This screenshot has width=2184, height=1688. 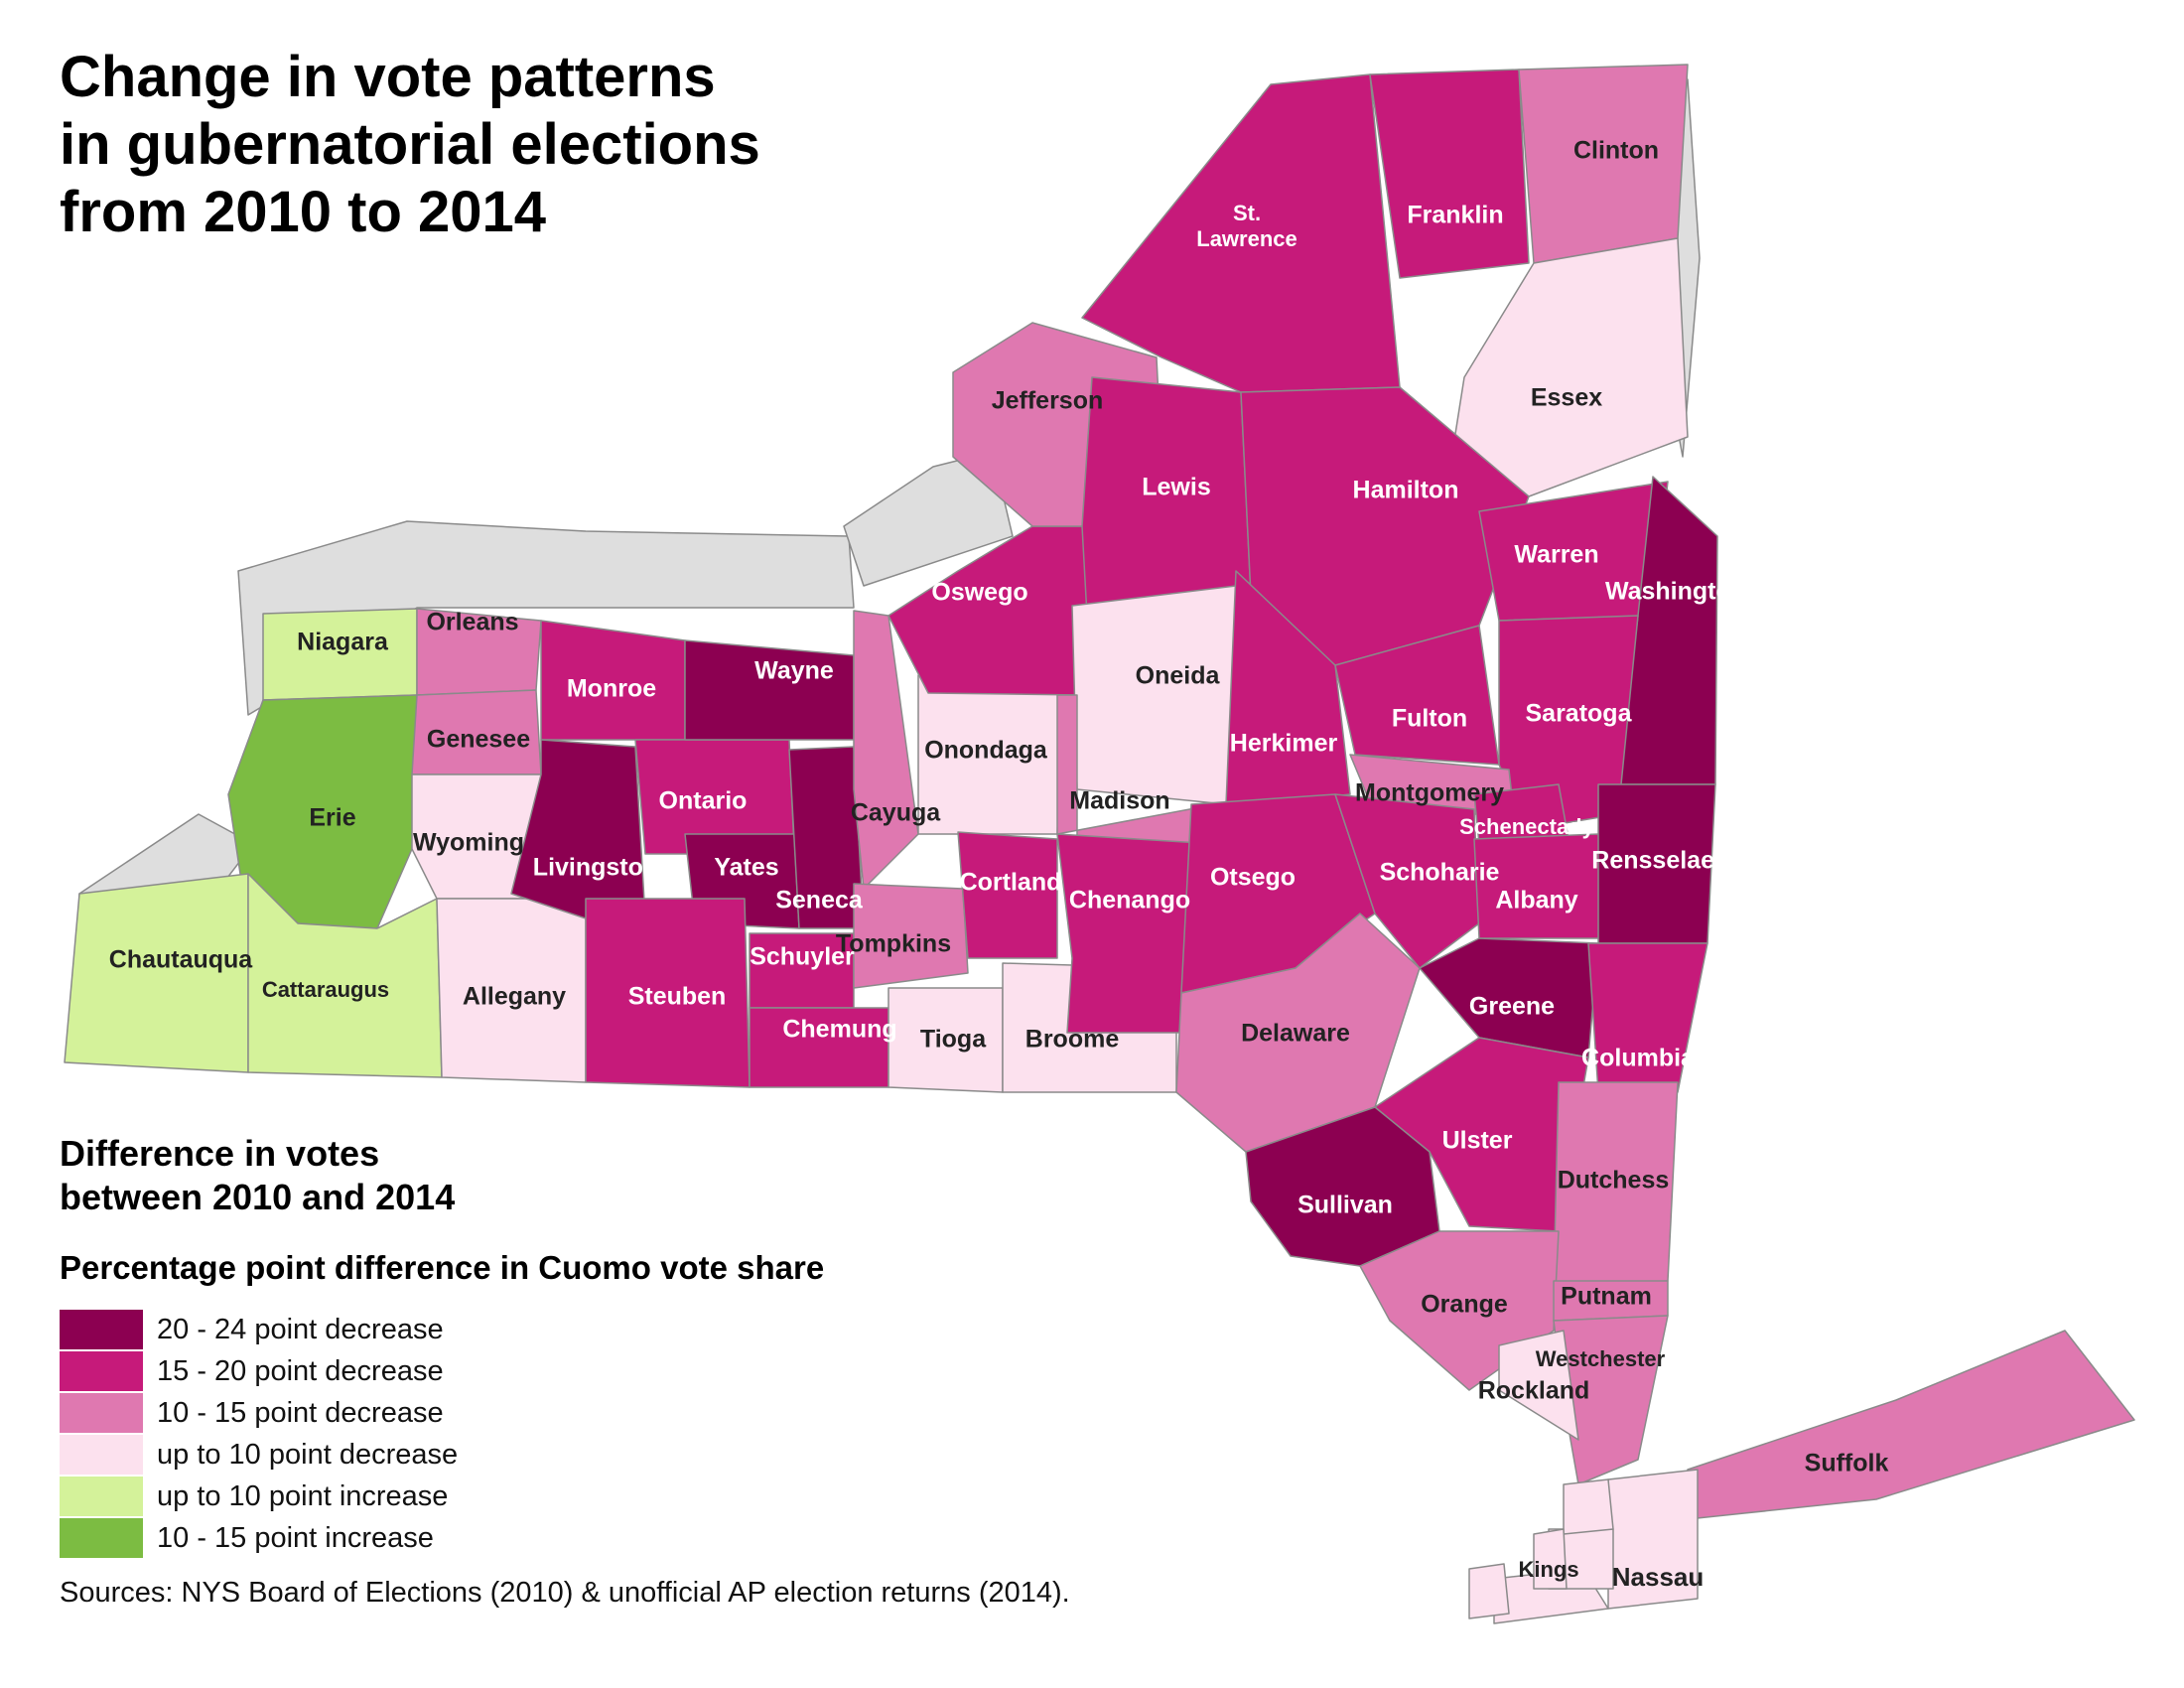 I want to click on county-cortland, so click(x=1007, y=895).